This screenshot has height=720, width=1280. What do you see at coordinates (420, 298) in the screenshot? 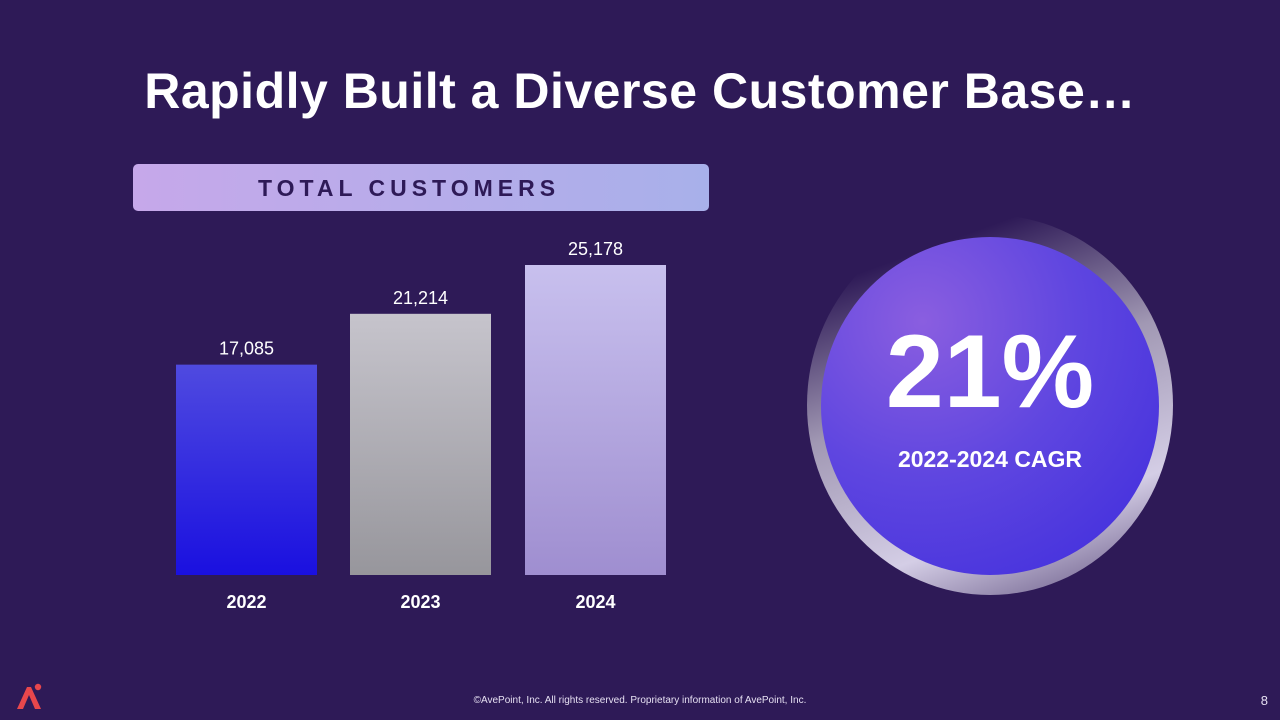
I see `bar-value-label-2023: 21,214` at bounding box center [420, 298].